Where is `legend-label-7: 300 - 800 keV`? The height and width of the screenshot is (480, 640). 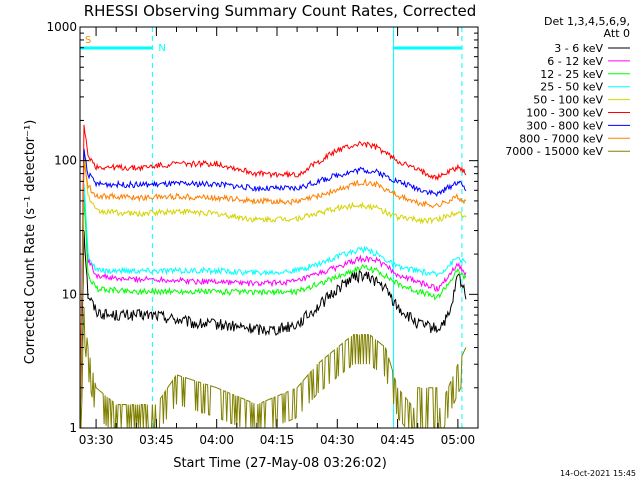 legend-label-7: 300 - 800 keV is located at coordinates (564, 125).